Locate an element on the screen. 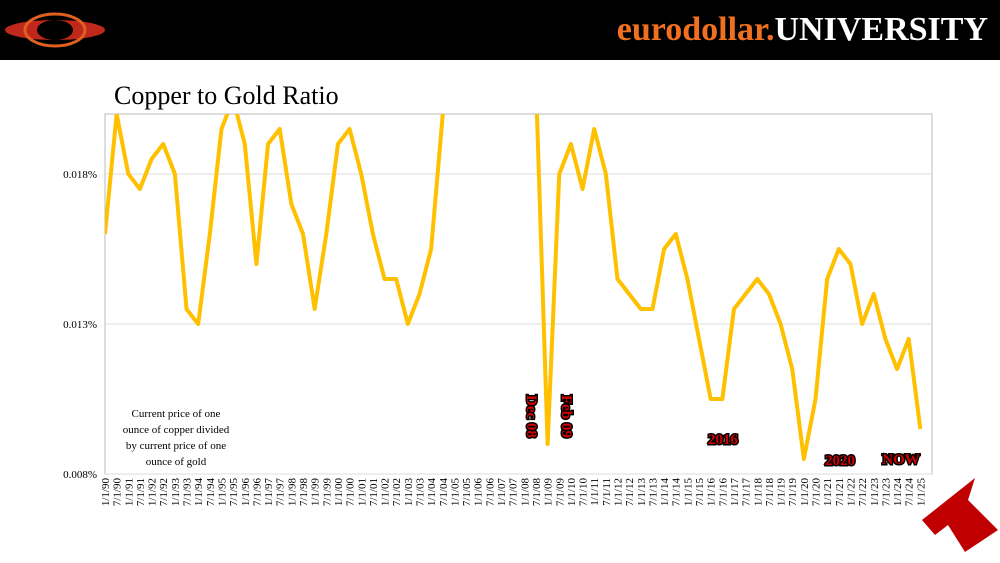 This screenshot has width=1000, height=563. x-tick-label: 7/1/97 is located at coordinates (281, 492).